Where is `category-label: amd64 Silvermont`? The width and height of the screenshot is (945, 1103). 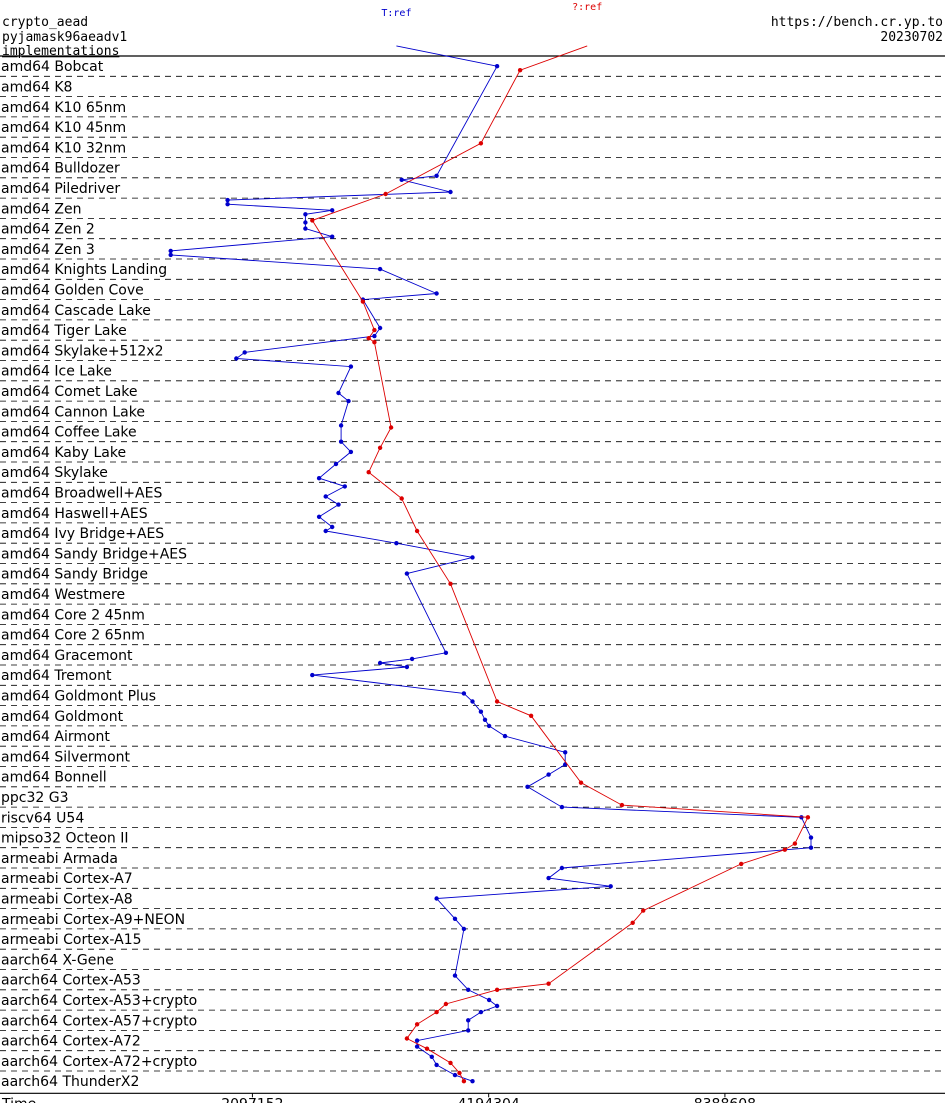 category-label: amd64 Silvermont is located at coordinates (66, 757).